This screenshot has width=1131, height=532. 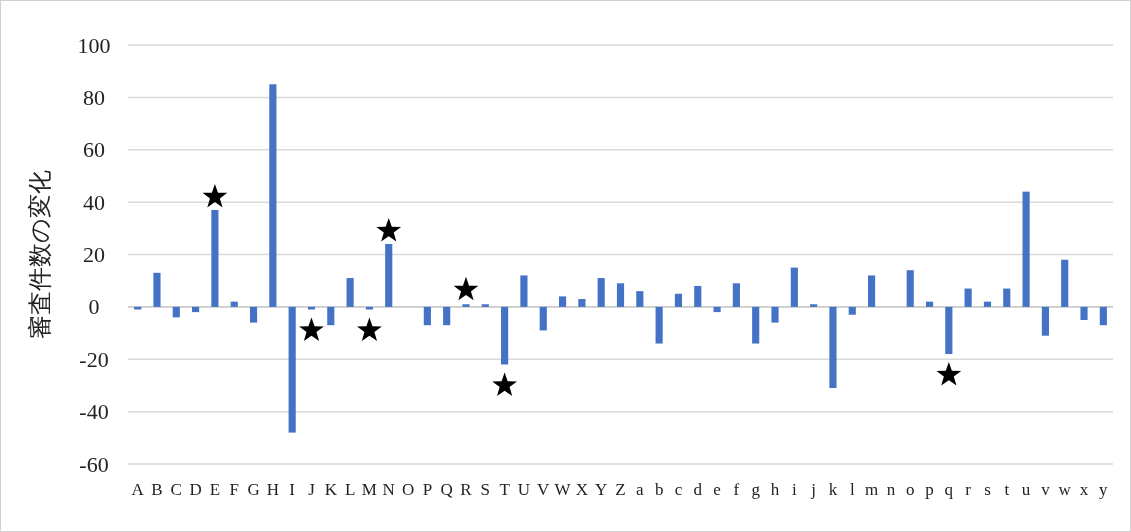 What do you see at coordinates (350, 489) in the screenshot?
I see `x-tick-label: L` at bounding box center [350, 489].